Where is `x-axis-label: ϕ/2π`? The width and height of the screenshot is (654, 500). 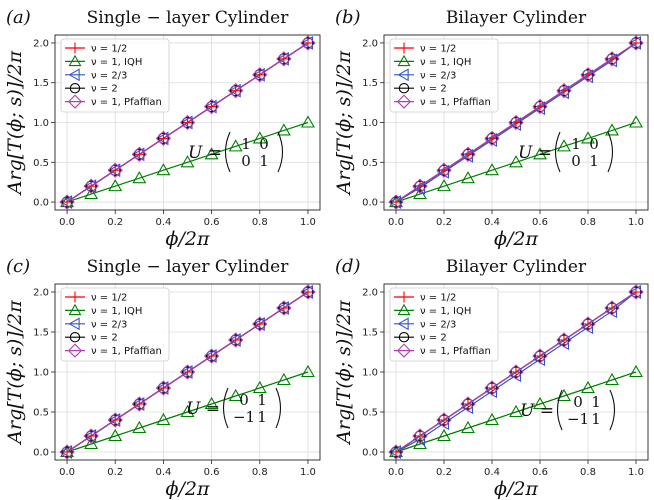 x-axis-label: ϕ/2π is located at coordinates (516, 239).